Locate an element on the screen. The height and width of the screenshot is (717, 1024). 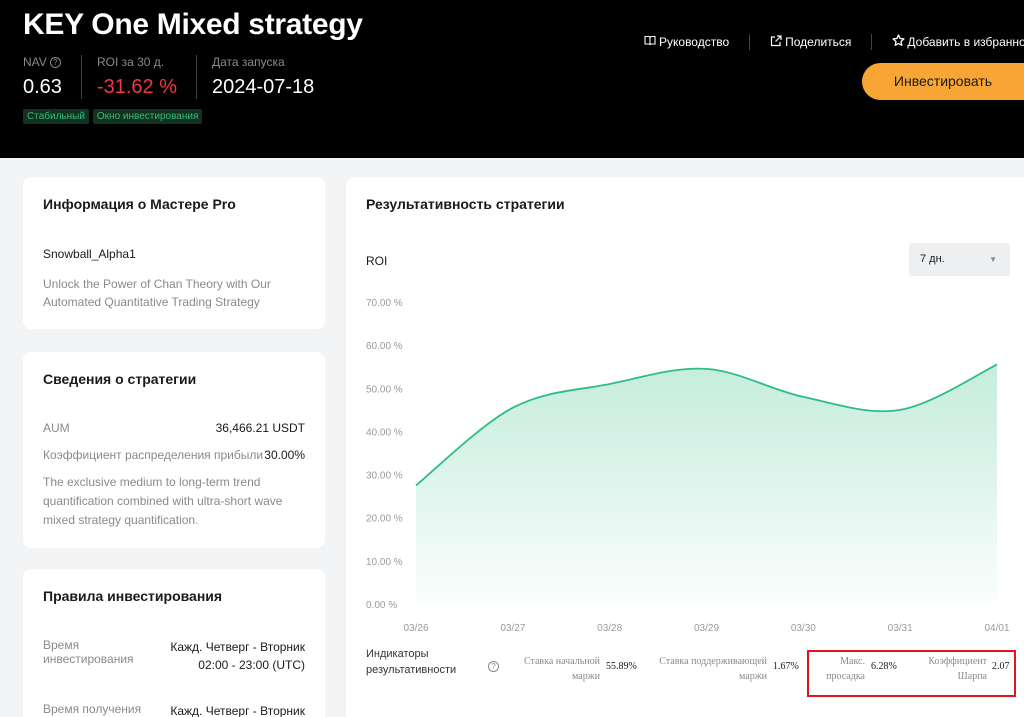
invest-button: Инвестировать is located at coordinates (943, 81).